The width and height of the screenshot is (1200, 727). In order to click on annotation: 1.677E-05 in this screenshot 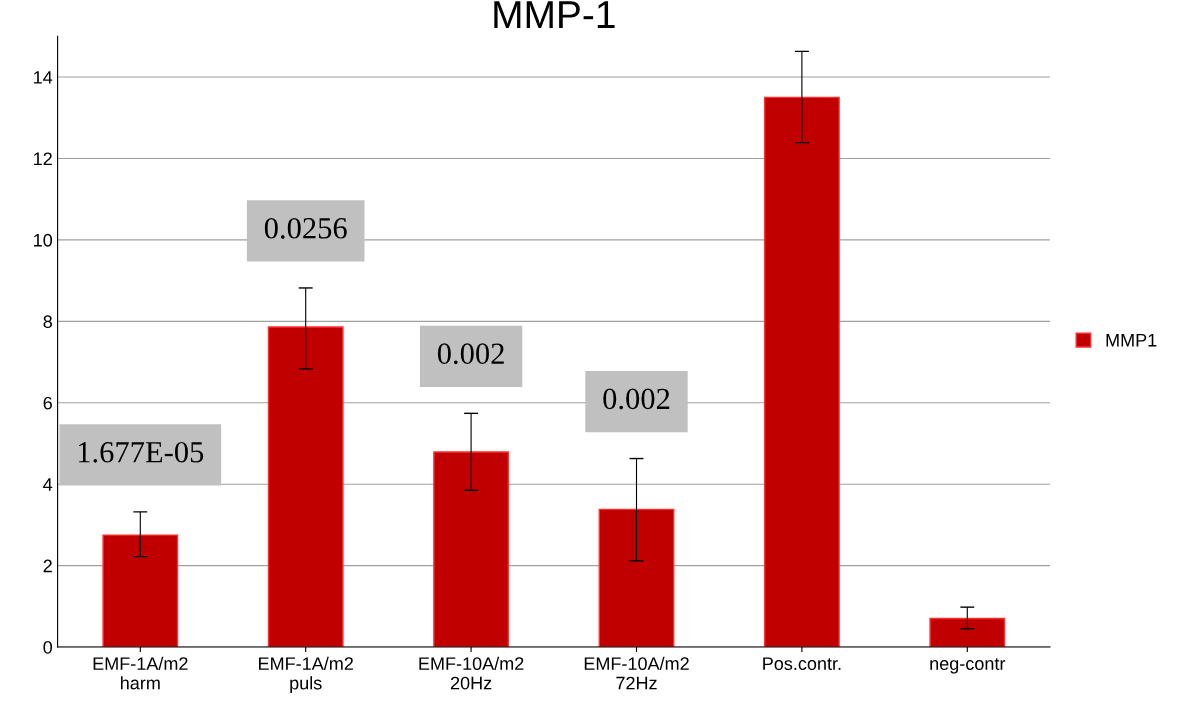, I will do `click(141, 452)`.